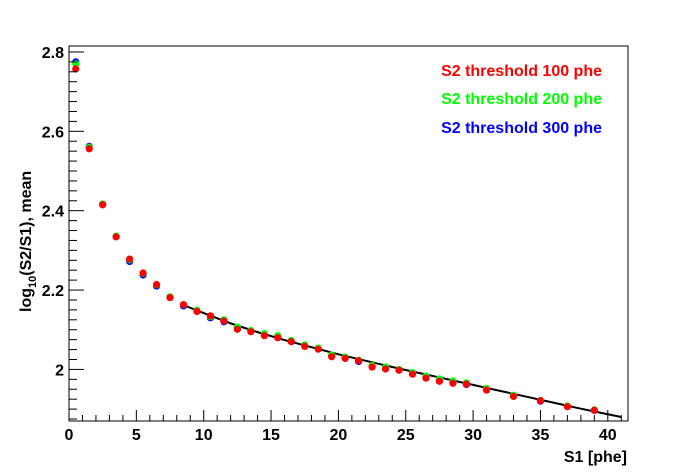  What do you see at coordinates (26, 223) in the screenshot?
I see `y-axis-title-suffix: (S2/S1), mean` at bounding box center [26, 223].